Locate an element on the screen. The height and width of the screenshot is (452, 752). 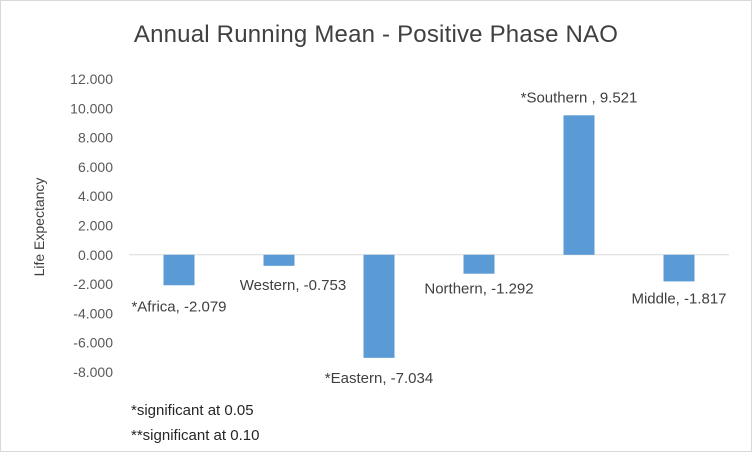
y-tick-label: 8.000 is located at coordinates (95, 138).